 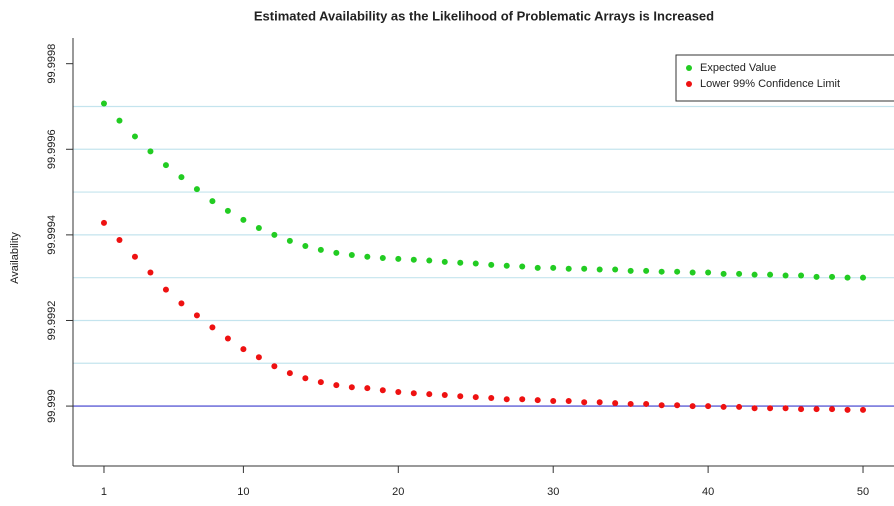 What do you see at coordinates (104, 492) in the screenshot?
I see `x-tick-label: 1` at bounding box center [104, 492].